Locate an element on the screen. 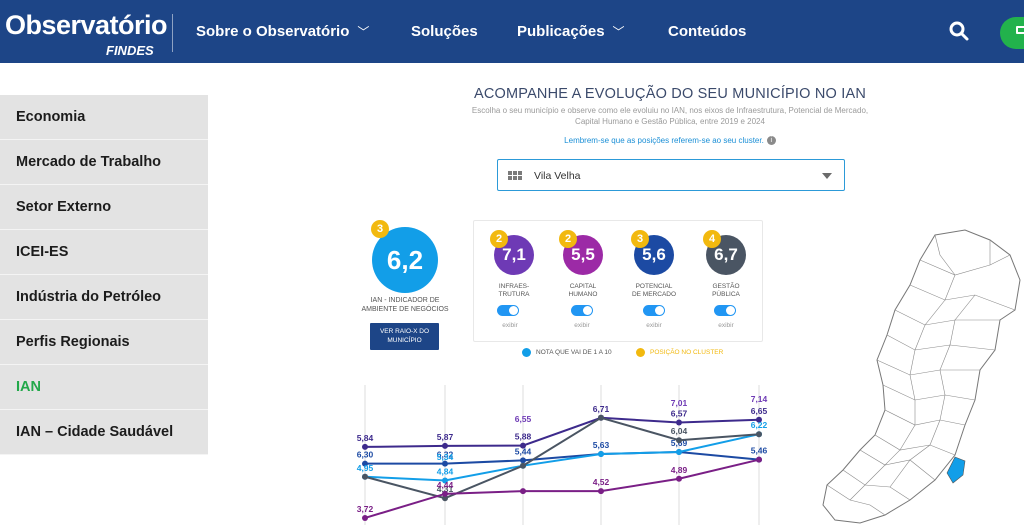 This screenshot has width=1024, height=525. capital-humano-label-line: CAPITAL is located at coordinates (583, 286).